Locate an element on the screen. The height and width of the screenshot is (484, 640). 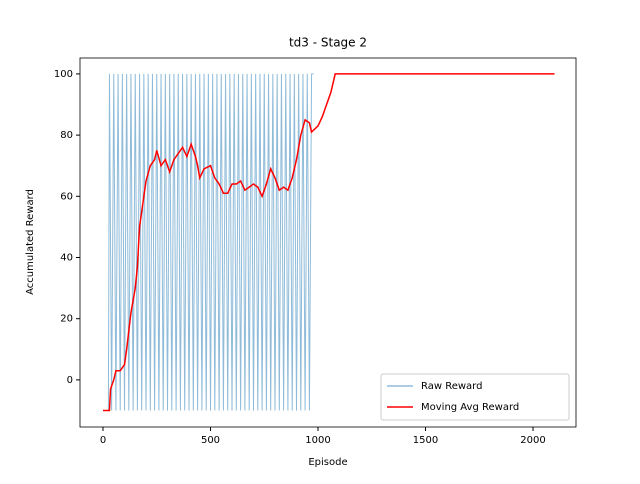
x-axis-label: Episode is located at coordinates (327, 462).